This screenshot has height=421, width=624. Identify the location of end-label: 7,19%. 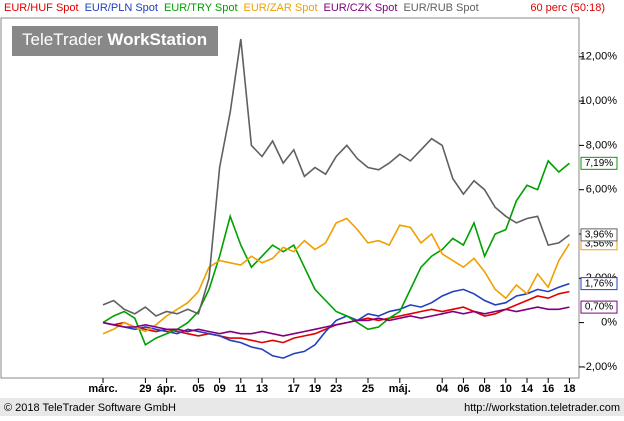
(599, 163).